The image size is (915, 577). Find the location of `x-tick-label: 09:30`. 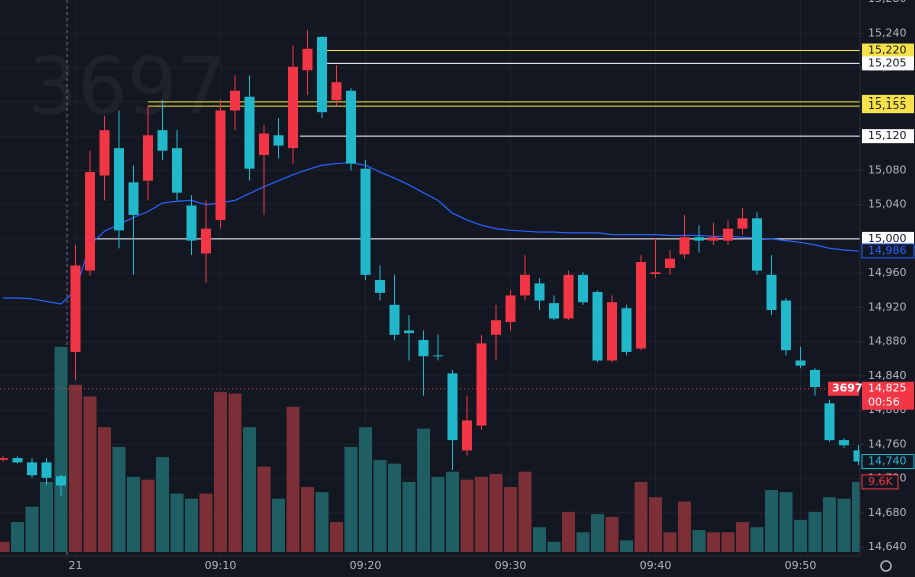

x-tick-label: 09:30 is located at coordinates (511, 565).